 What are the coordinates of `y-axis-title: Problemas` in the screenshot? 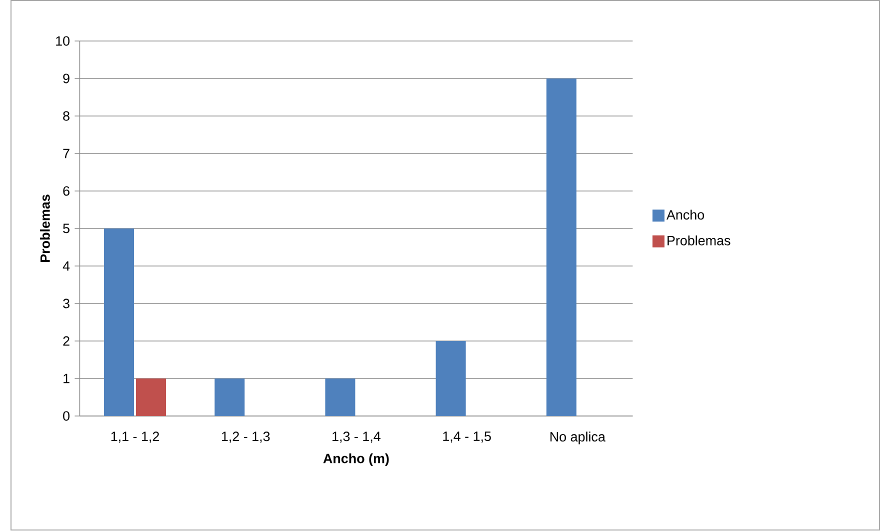 It's located at (45, 228).